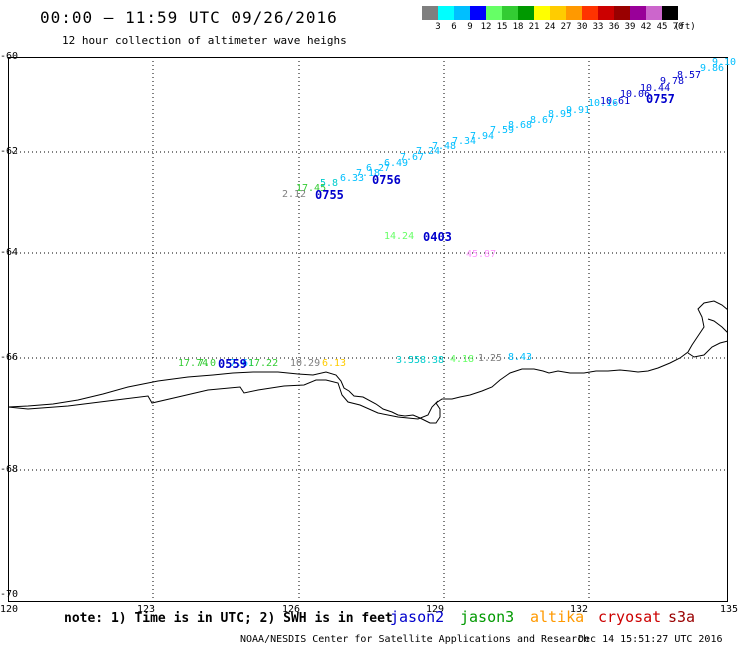 The image size is (740, 650). What do you see at coordinates (615, 101) in the screenshot?
I see `wave-height-label: 10.61` at bounding box center [615, 101].